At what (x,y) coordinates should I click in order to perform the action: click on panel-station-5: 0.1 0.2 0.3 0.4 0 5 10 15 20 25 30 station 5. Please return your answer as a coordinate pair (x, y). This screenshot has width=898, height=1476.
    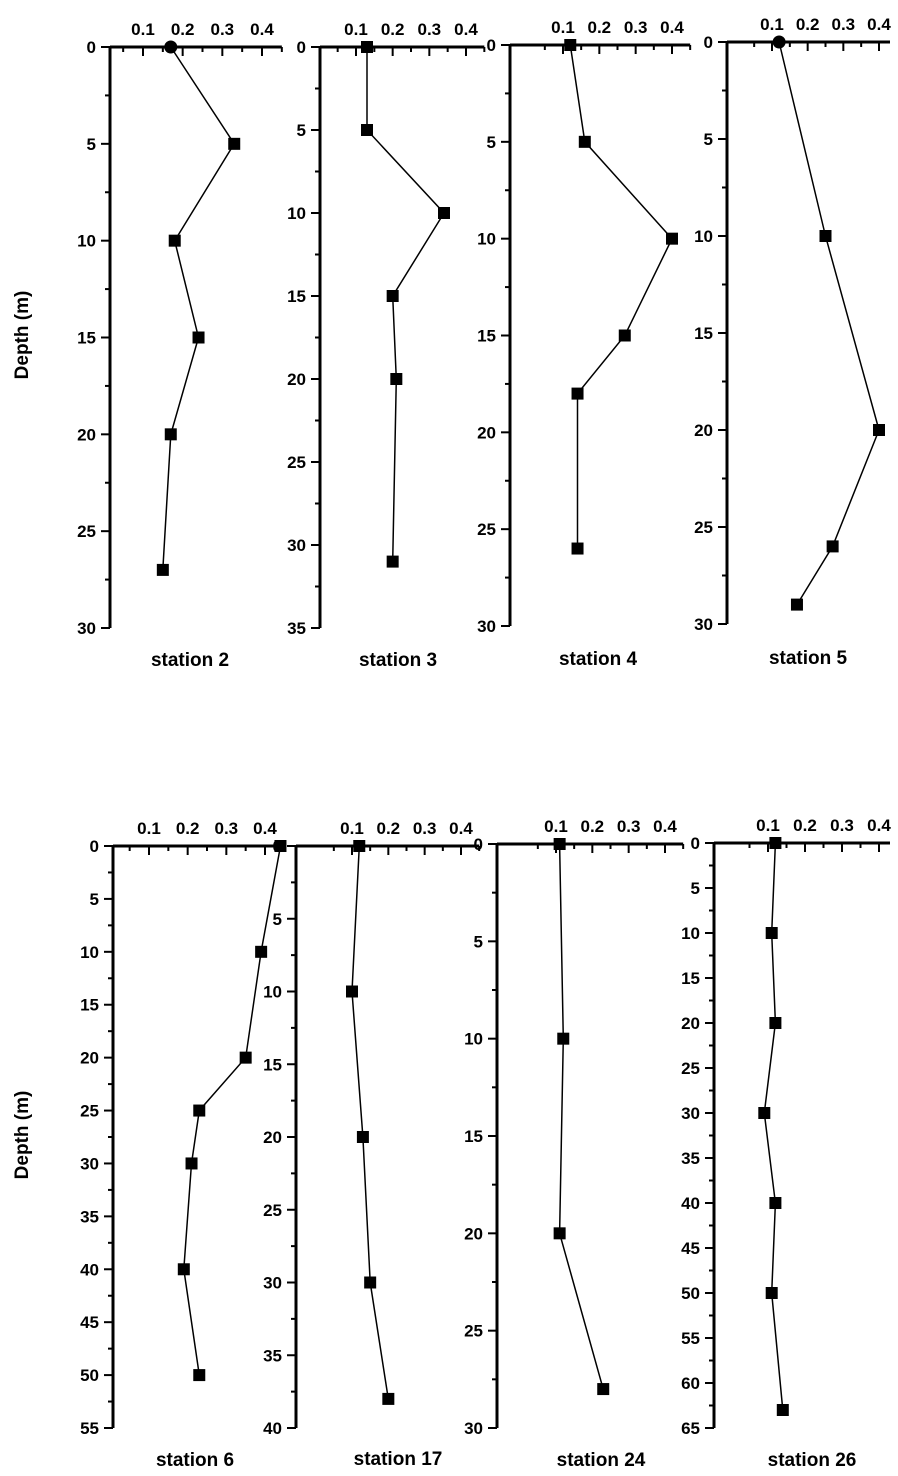
    Looking at the image, I should click on (792, 342).